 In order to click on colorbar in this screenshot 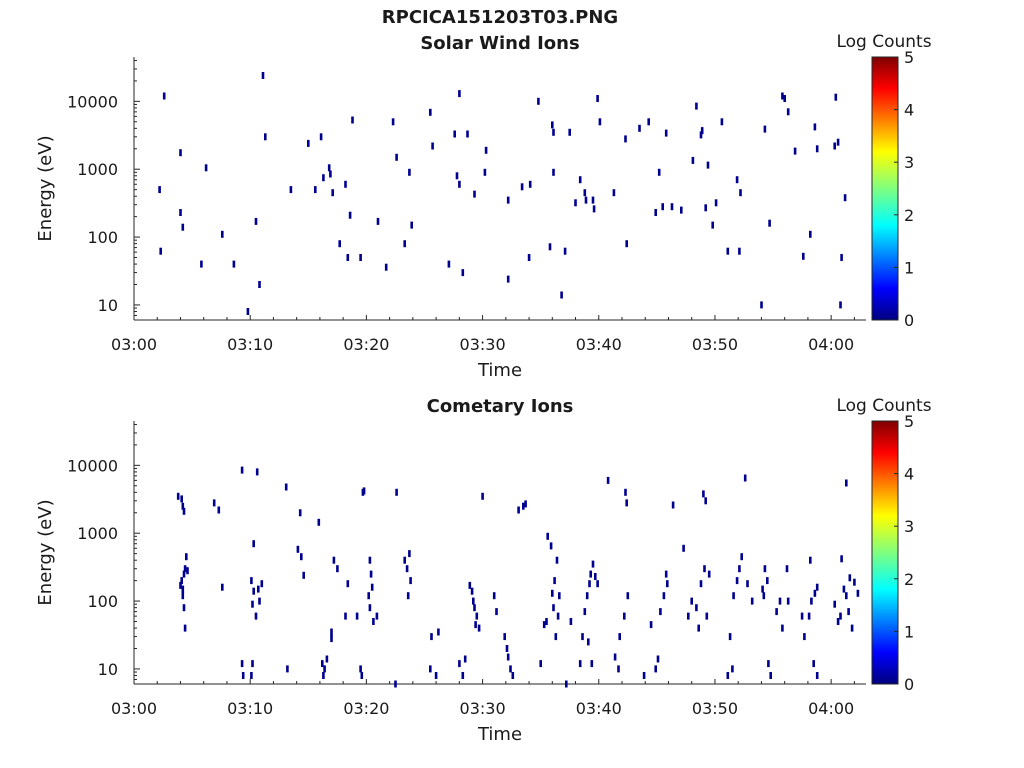, I will do `click(885, 552)`.